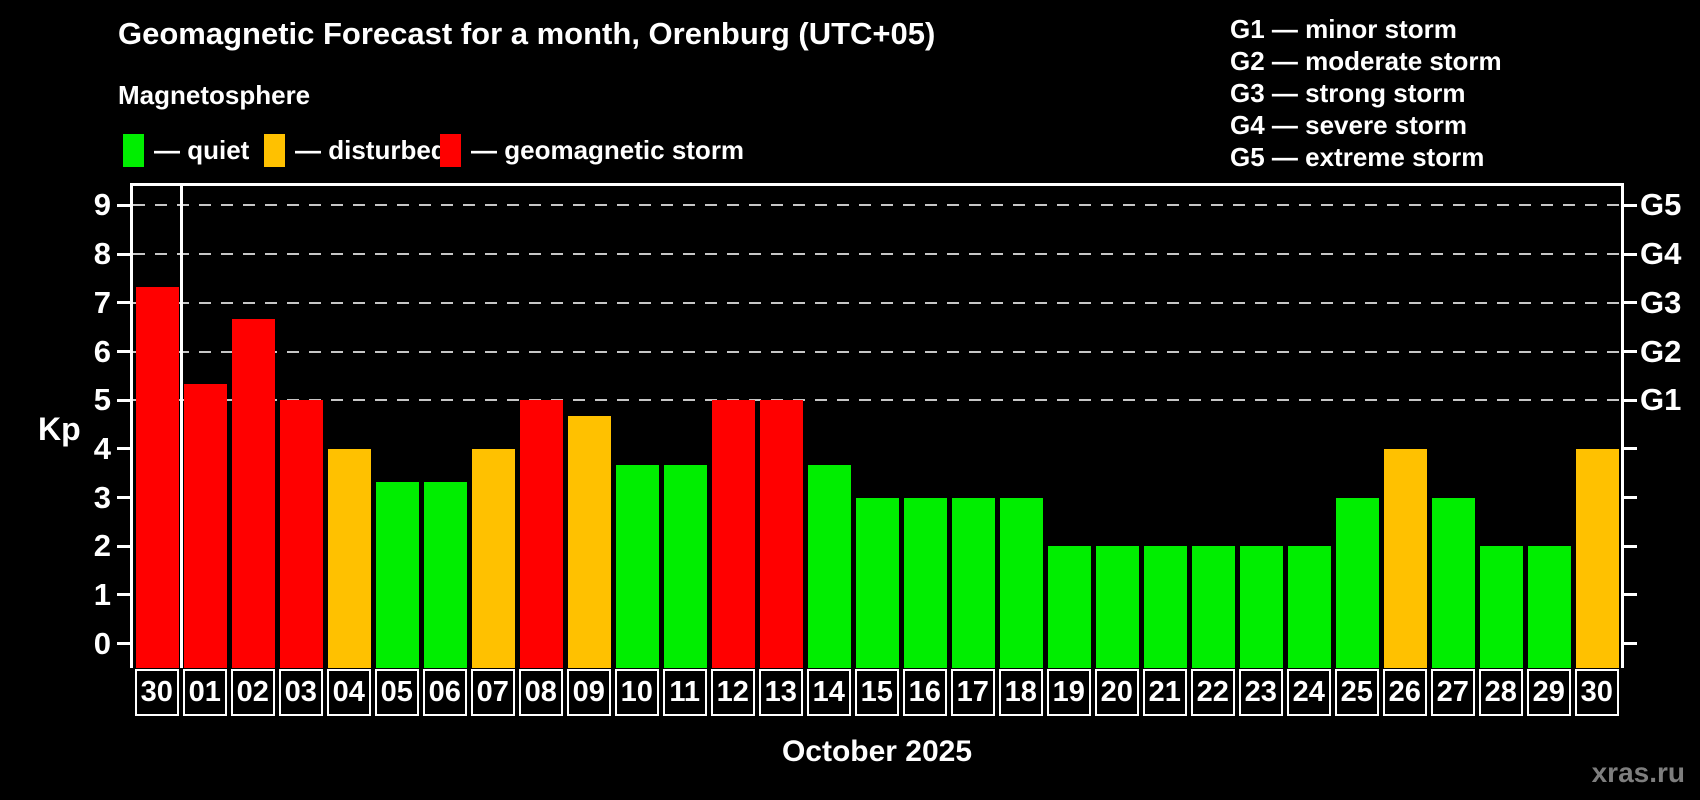 Image resolution: width=1700 pixels, height=800 pixels. What do you see at coordinates (133, 150) in the screenshot?
I see `quiet-color-swatch` at bounding box center [133, 150].